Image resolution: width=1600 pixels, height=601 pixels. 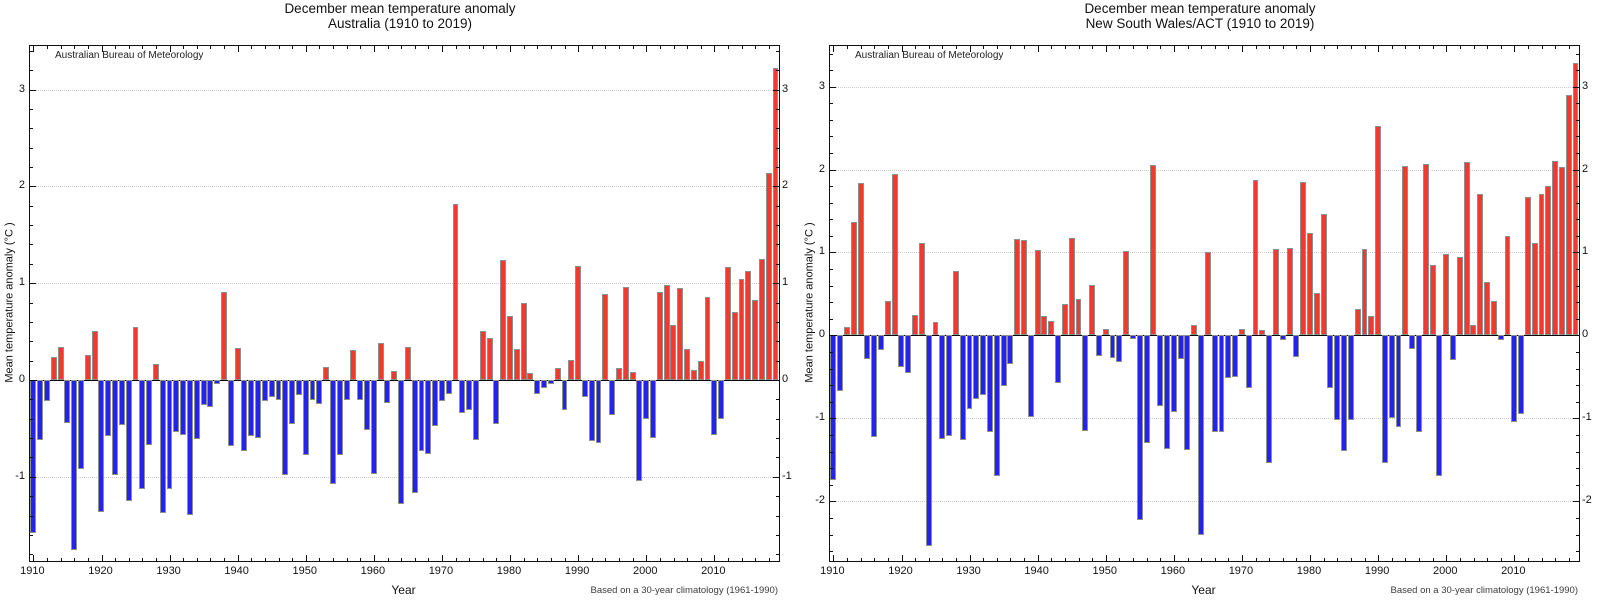 I want to click on bar-1973, so click(x=462, y=396).